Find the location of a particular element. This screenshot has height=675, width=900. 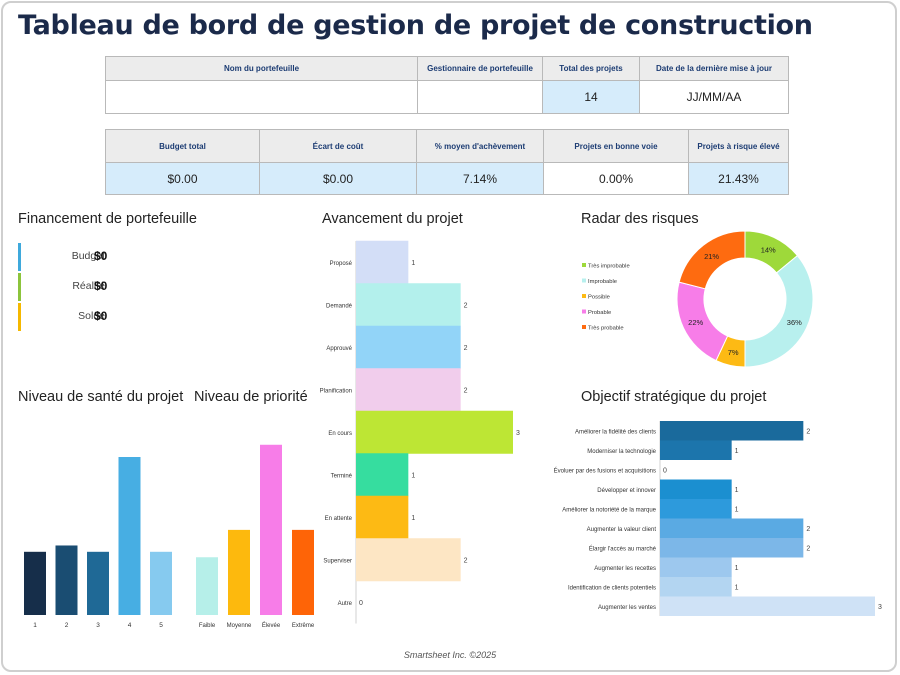

strategic-category-label: Moderniser la technologie is located at coordinates (621, 452).